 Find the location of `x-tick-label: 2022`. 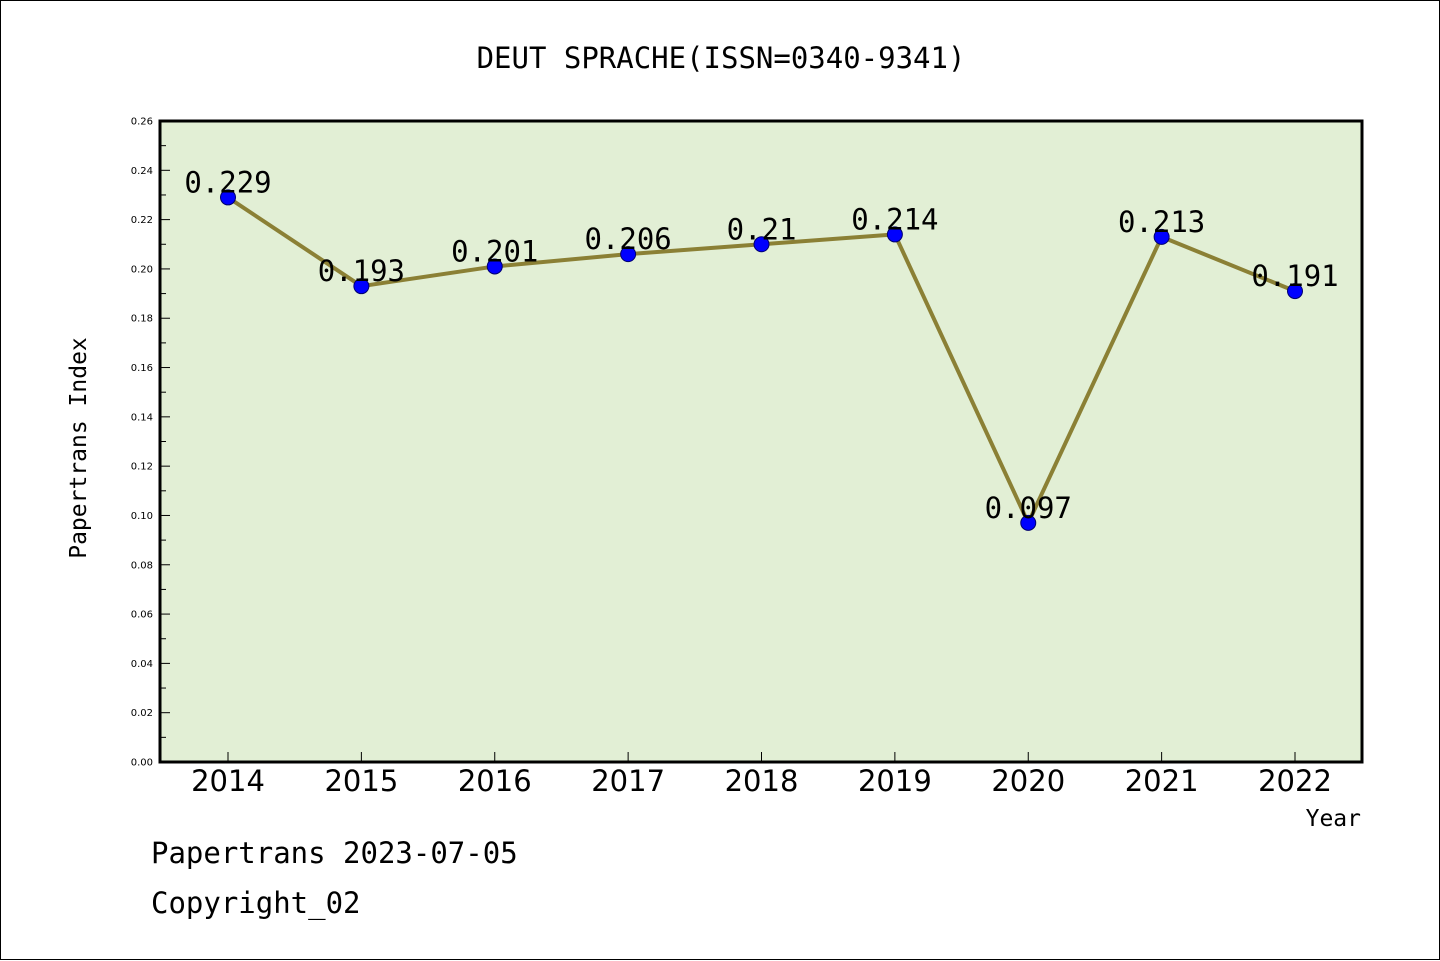

x-tick-label: 2022 is located at coordinates (1295, 781).